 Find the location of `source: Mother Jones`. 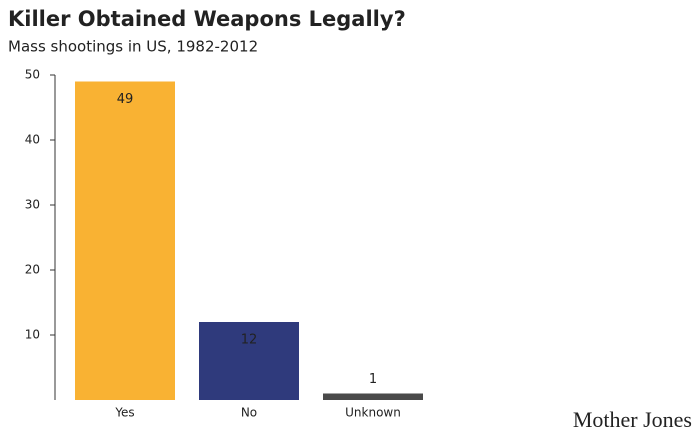

source: Mother Jones is located at coordinates (632, 419).